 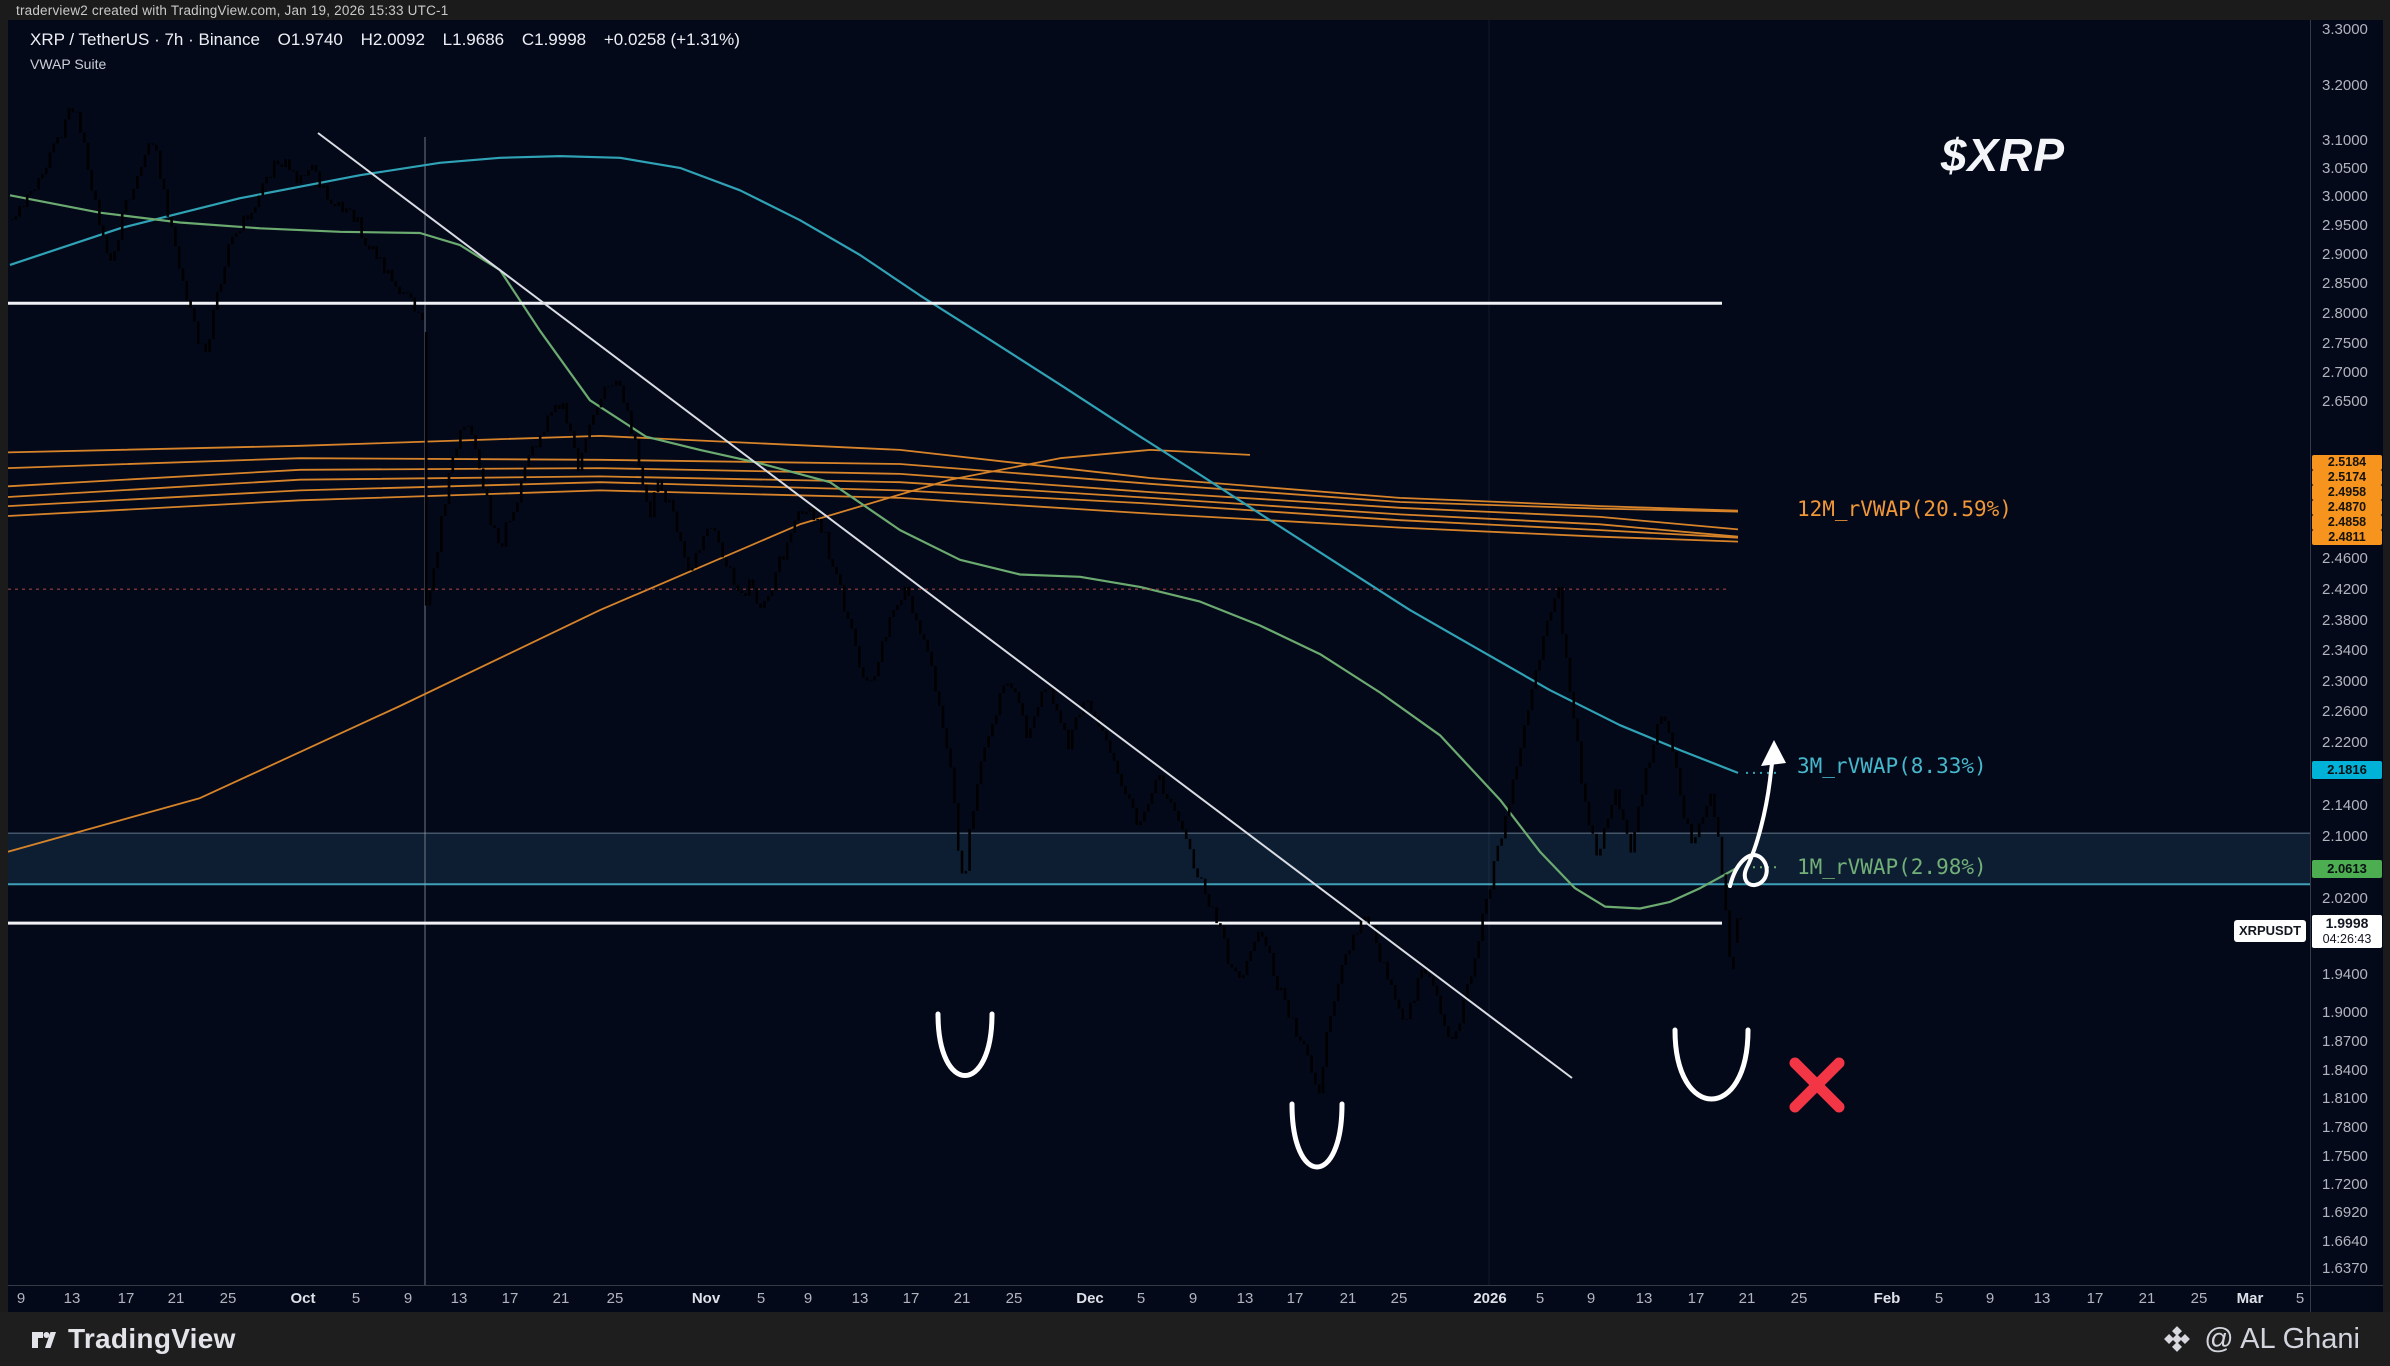 I want to click on price-tick-label: 1.6370, so click(x=2345, y=1268).